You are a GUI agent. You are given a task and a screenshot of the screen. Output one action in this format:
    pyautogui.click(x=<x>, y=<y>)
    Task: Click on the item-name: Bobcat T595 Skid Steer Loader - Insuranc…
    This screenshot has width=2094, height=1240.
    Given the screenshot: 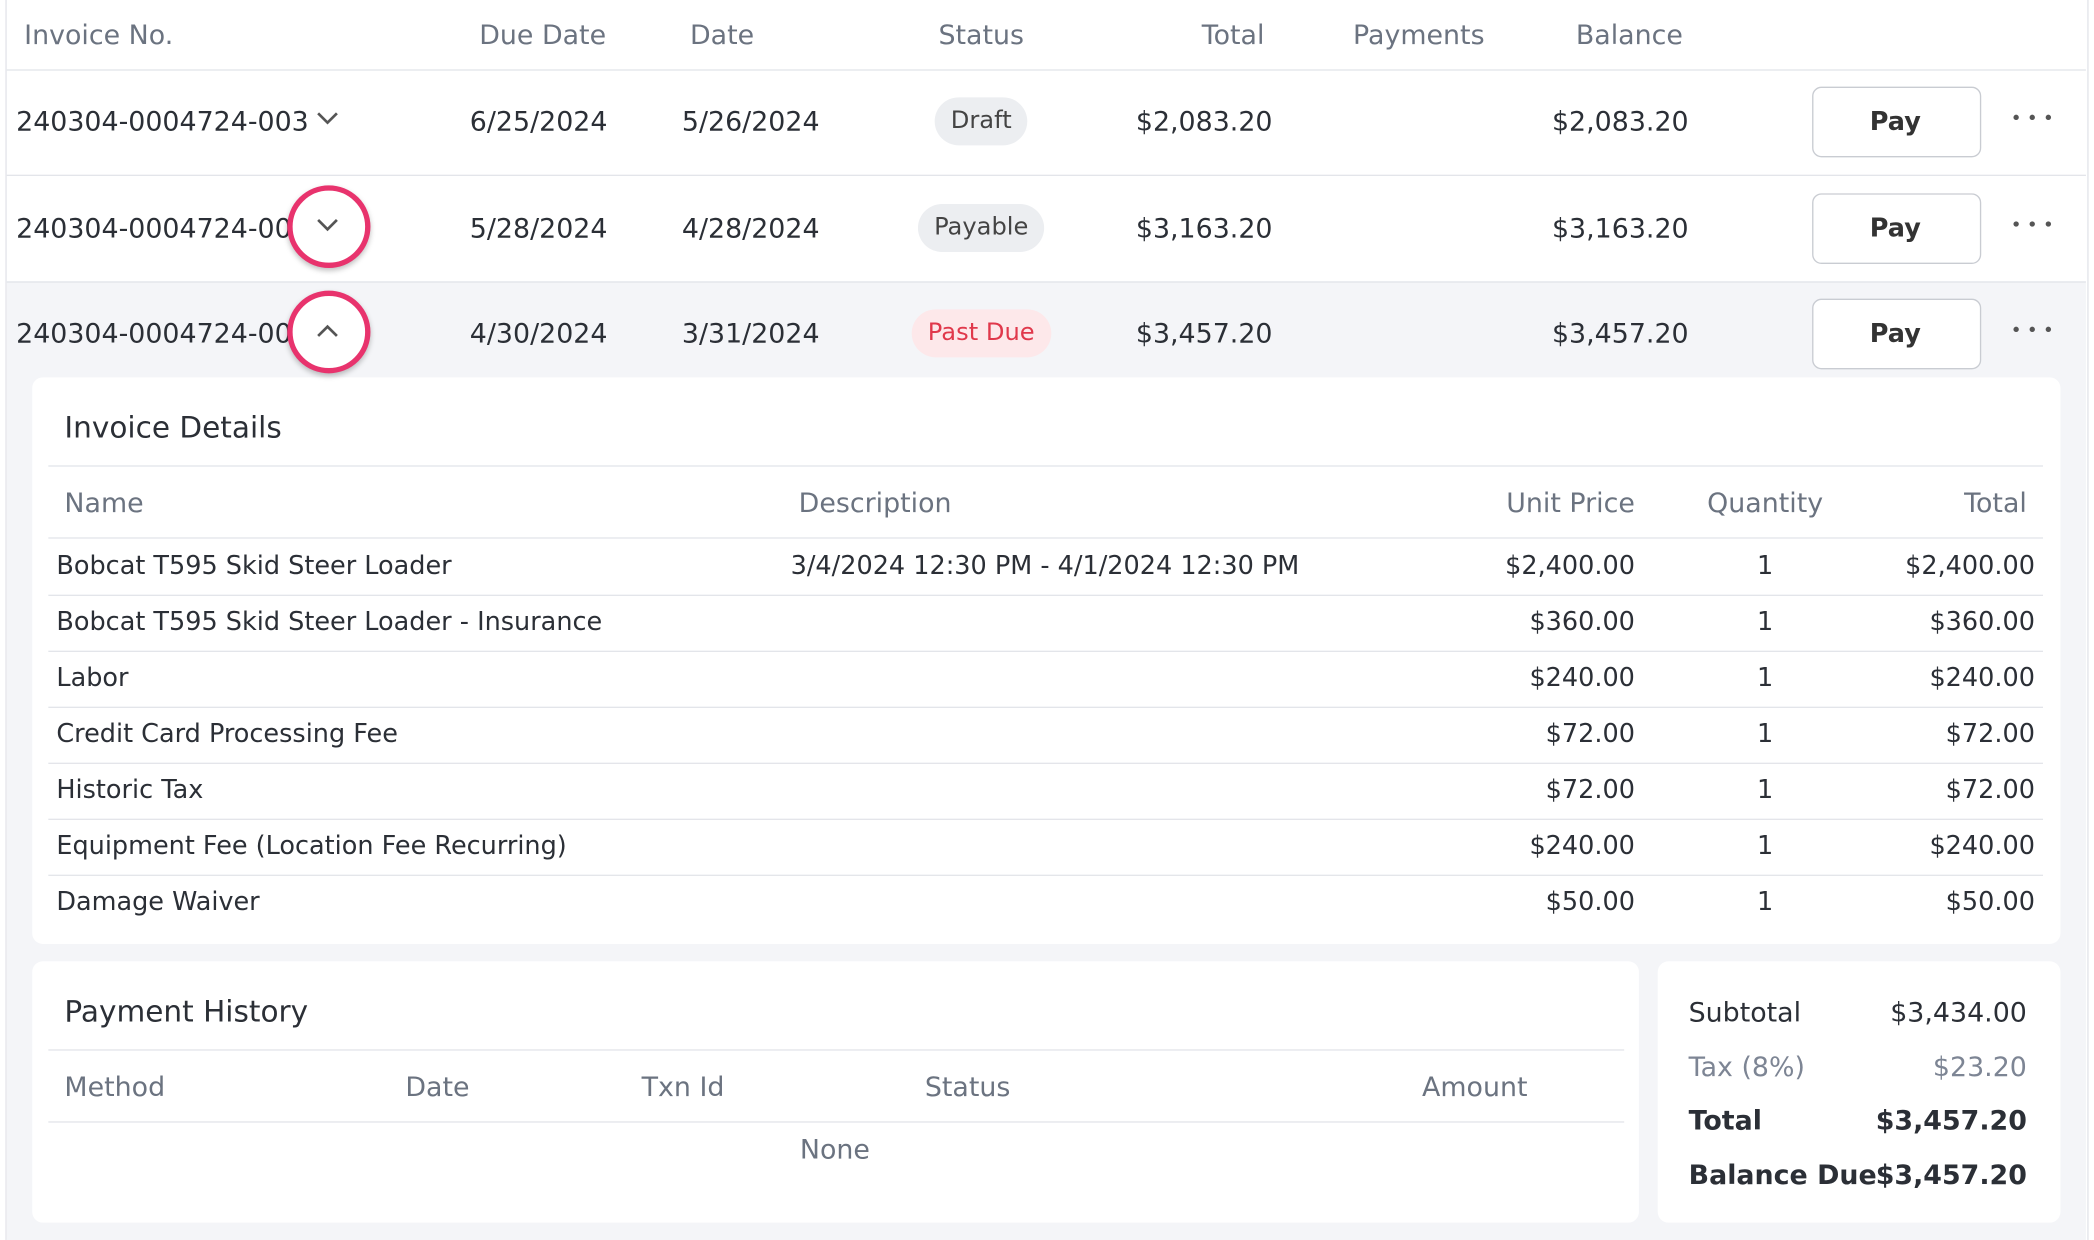 What is the action you would take?
    pyautogui.click(x=329, y=622)
    